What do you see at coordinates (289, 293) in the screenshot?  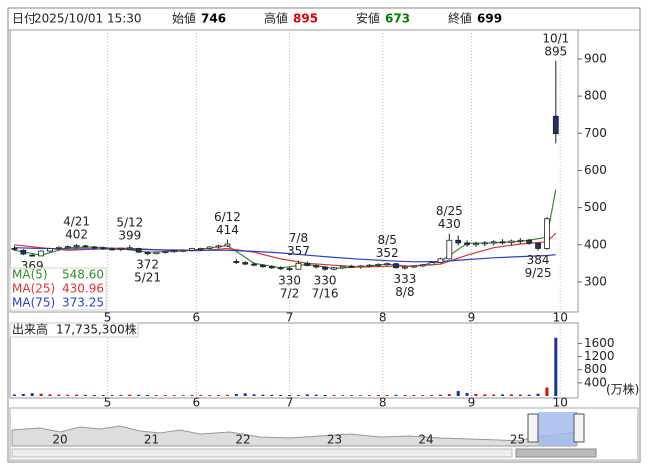 I see `annotation-date: 7/2` at bounding box center [289, 293].